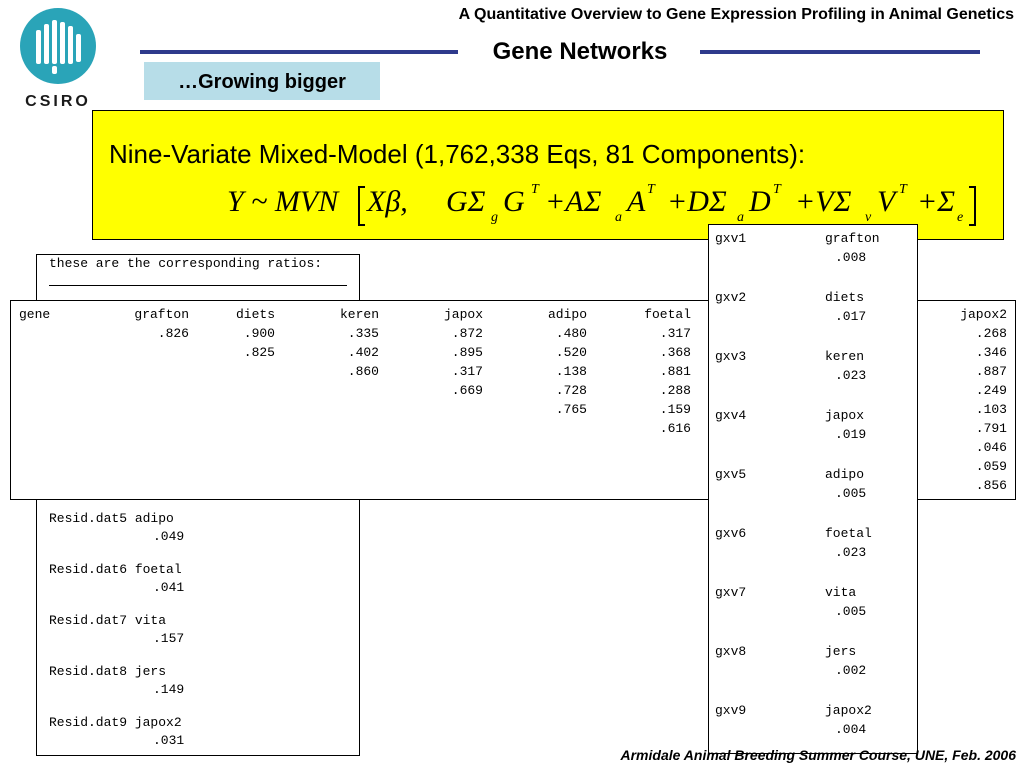 This screenshot has width=1024, height=768. Describe the element at coordinates (259, 333) in the screenshot. I see `table-cell: .900` at that location.